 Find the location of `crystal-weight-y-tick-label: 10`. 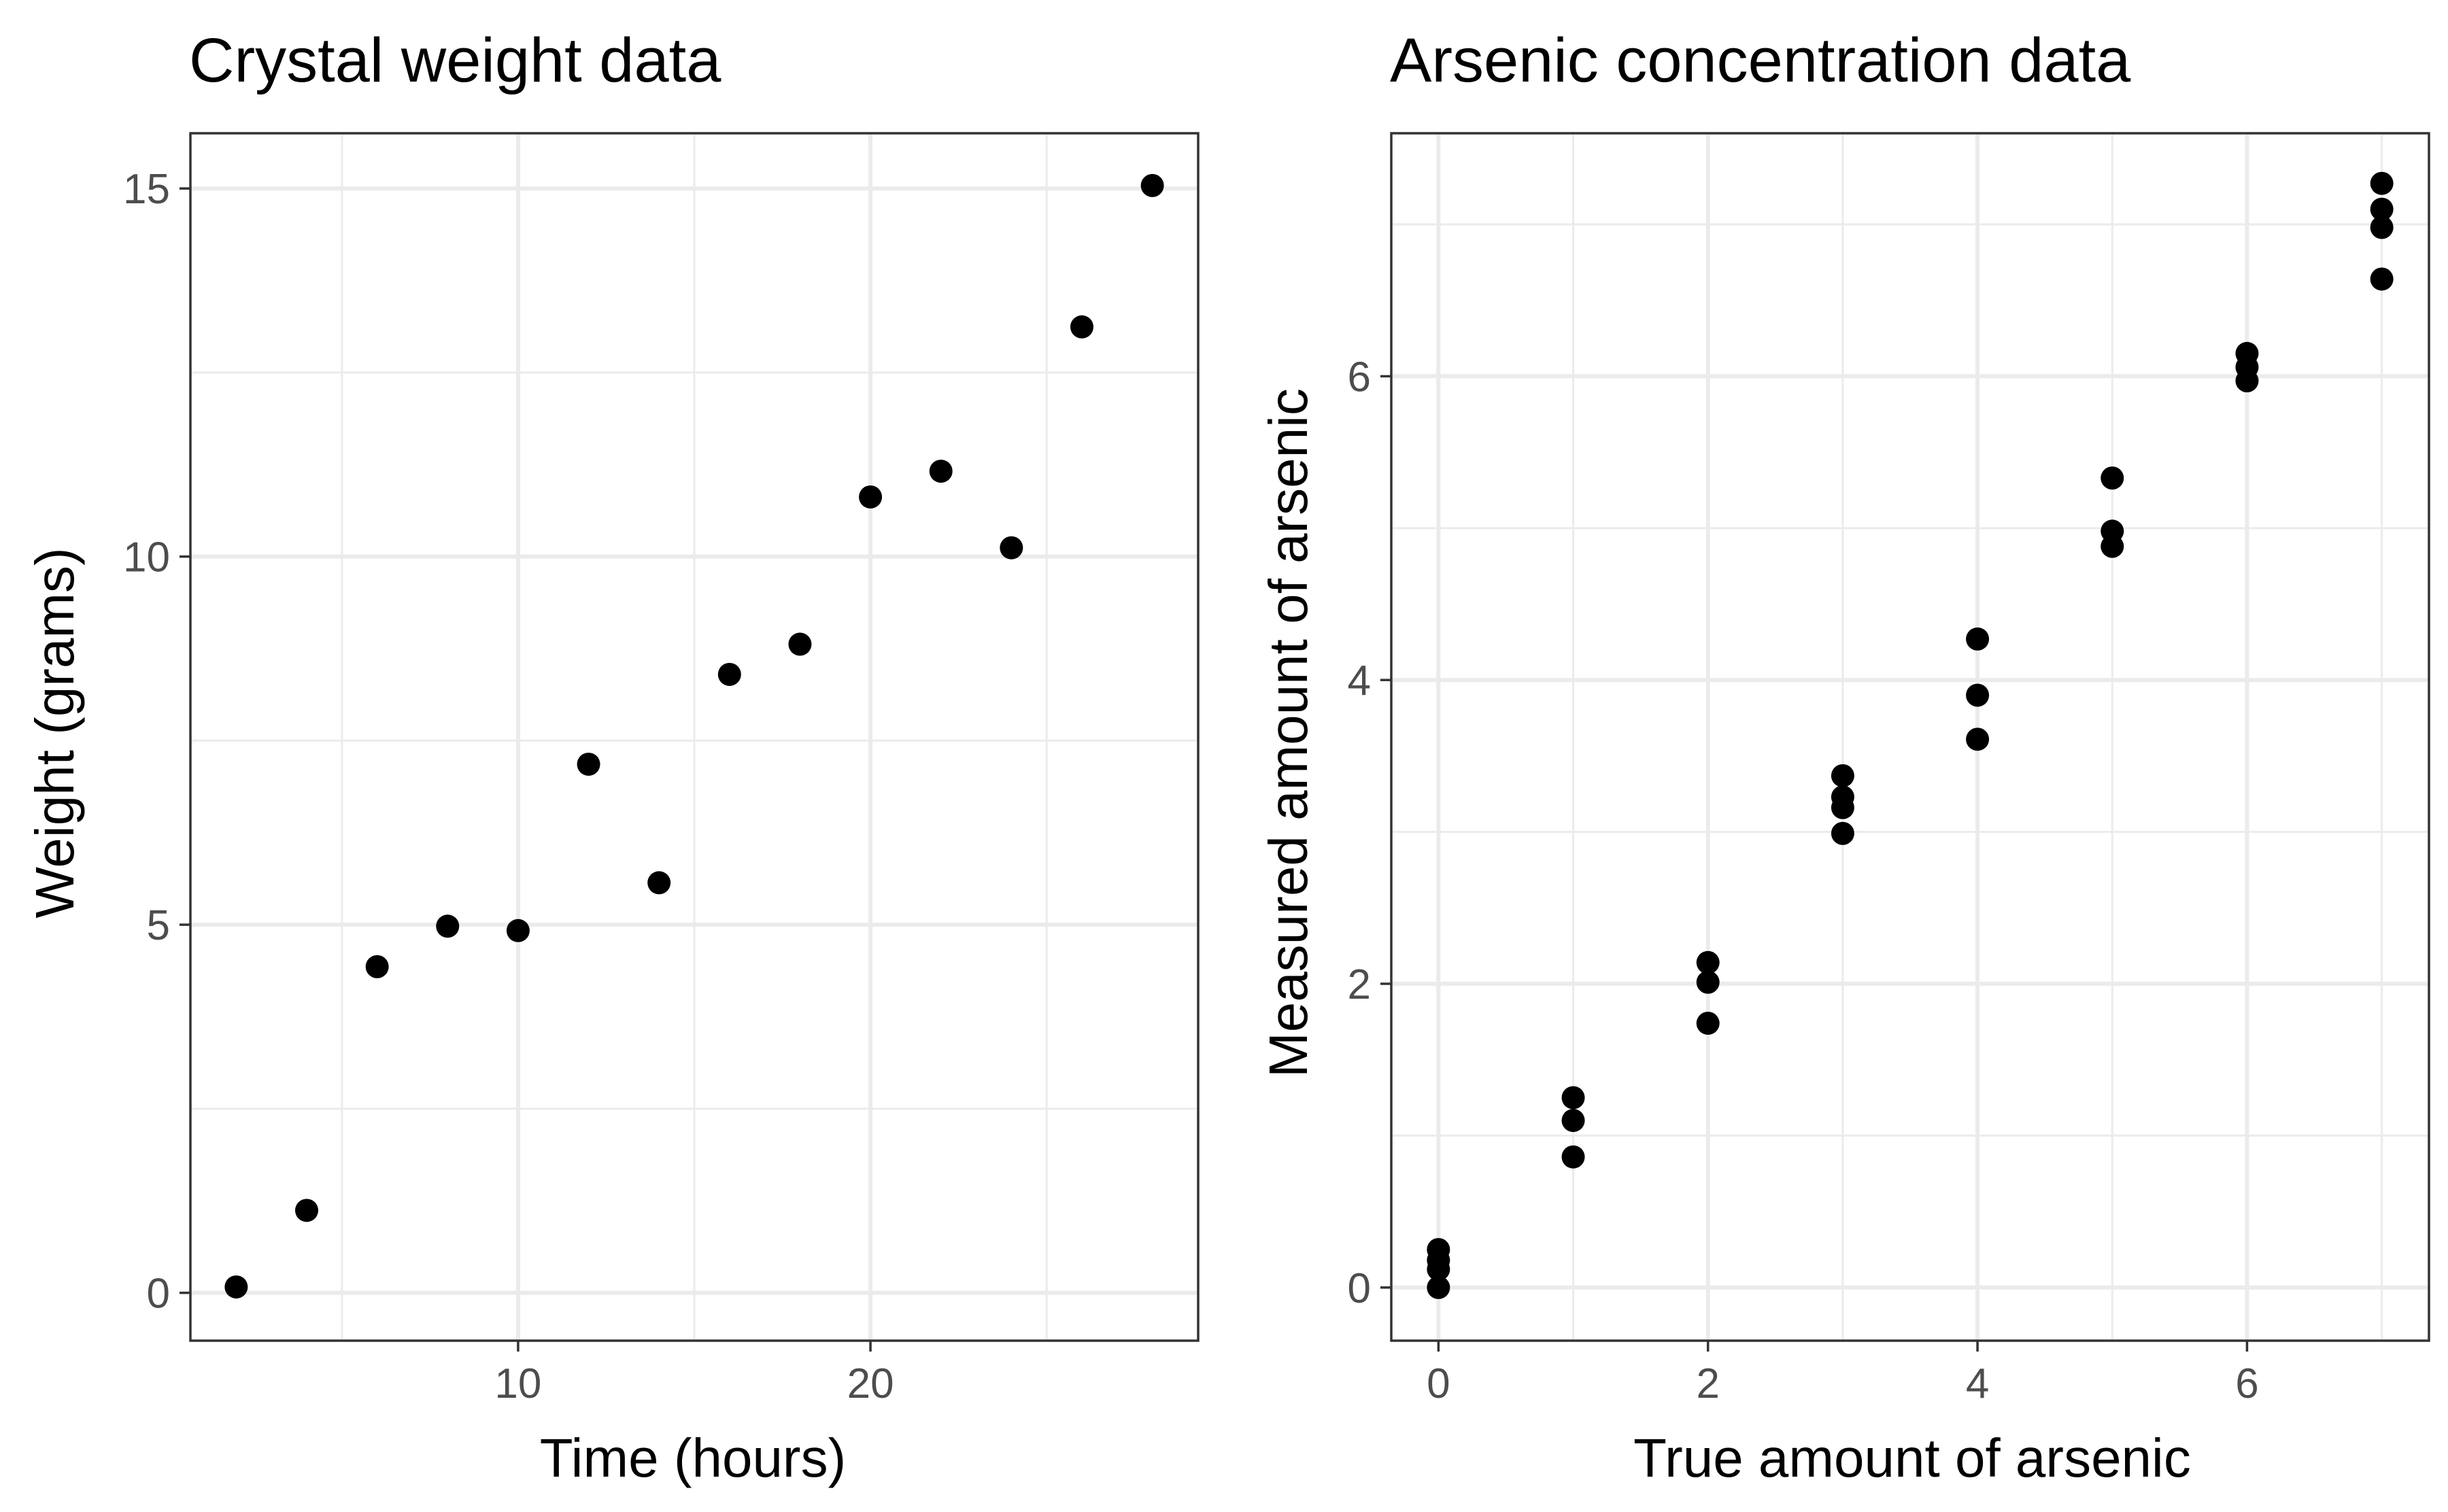

crystal-weight-y-tick-label: 10 is located at coordinates (147, 557).